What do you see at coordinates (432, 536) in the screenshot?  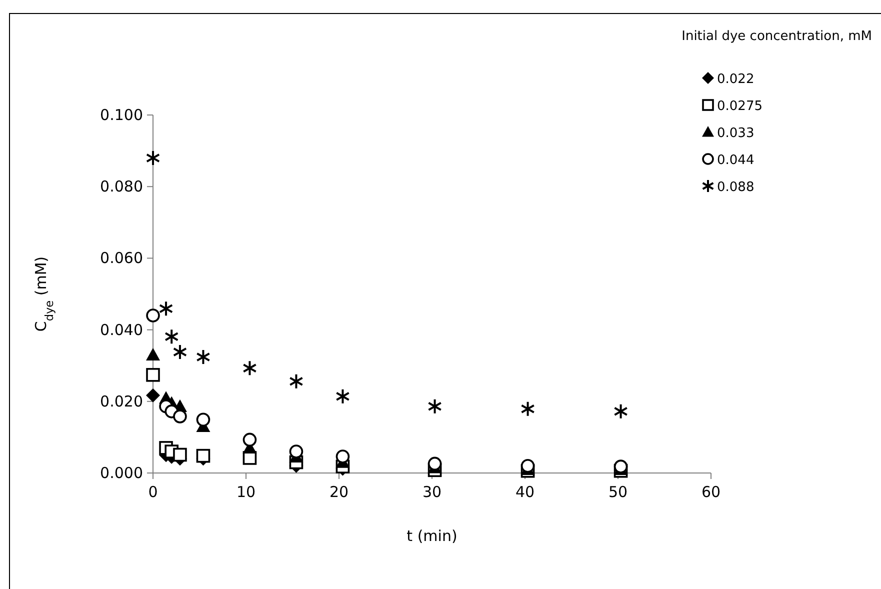 I see `x-axis-title: t (min)` at bounding box center [432, 536].